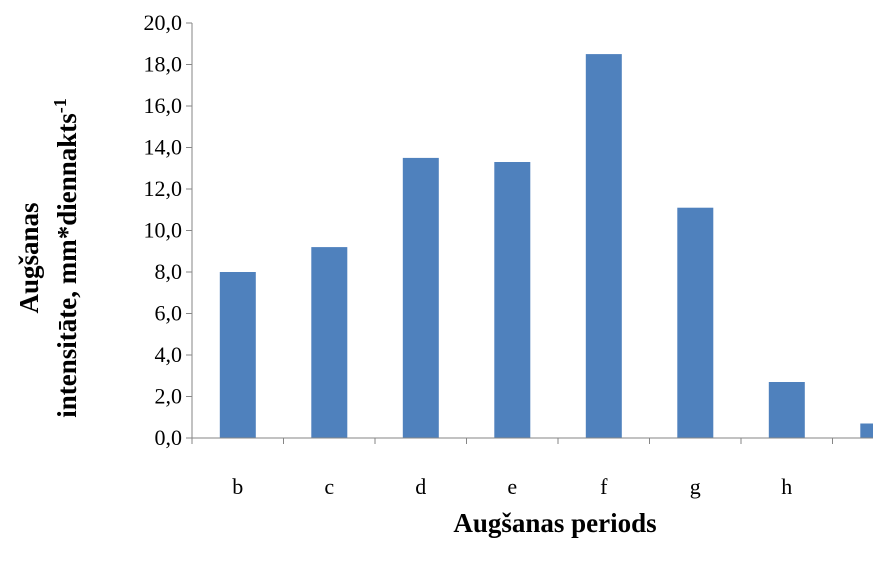 The height and width of the screenshot is (563, 873). What do you see at coordinates (420, 297) in the screenshot?
I see `bar-d` at bounding box center [420, 297].